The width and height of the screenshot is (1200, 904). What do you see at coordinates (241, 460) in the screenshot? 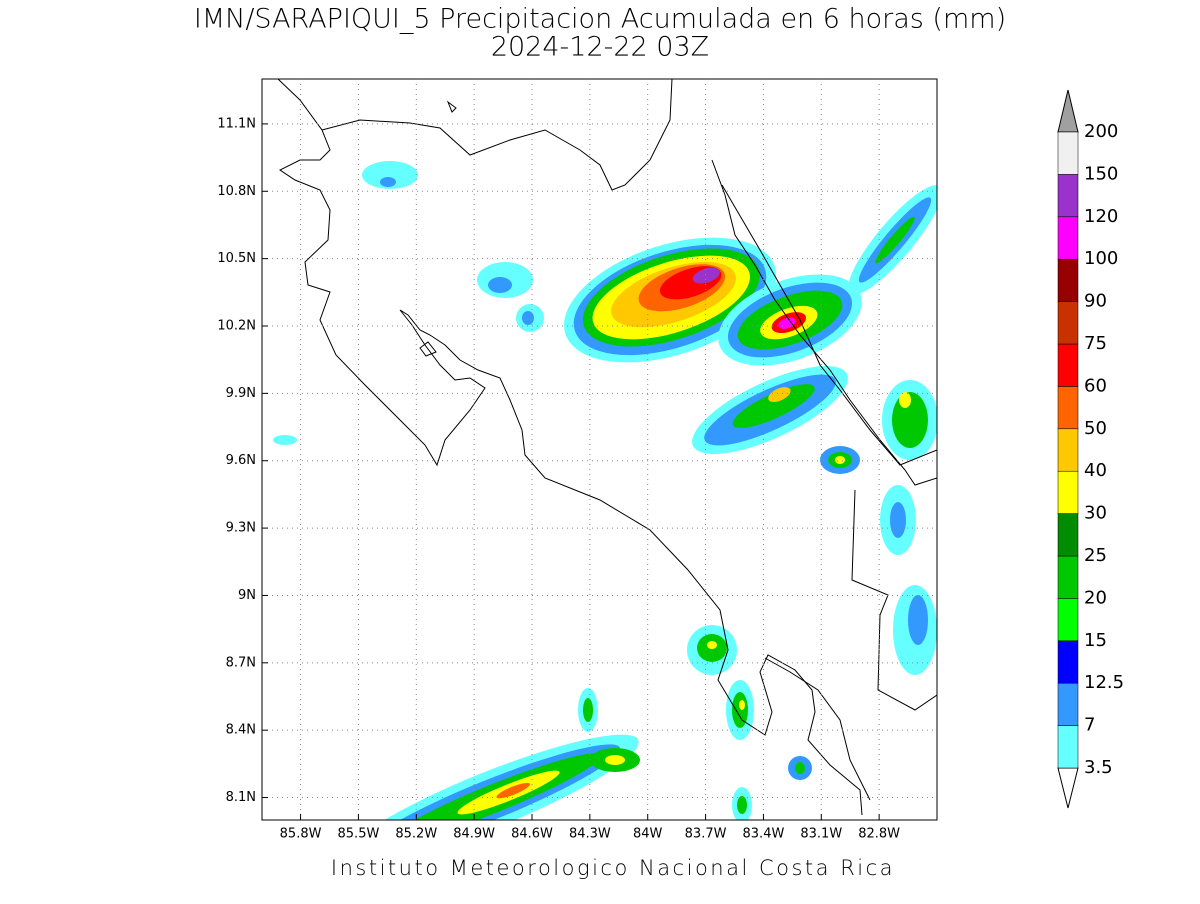
I see `y-tick-label: 9.6N` at bounding box center [241, 460].